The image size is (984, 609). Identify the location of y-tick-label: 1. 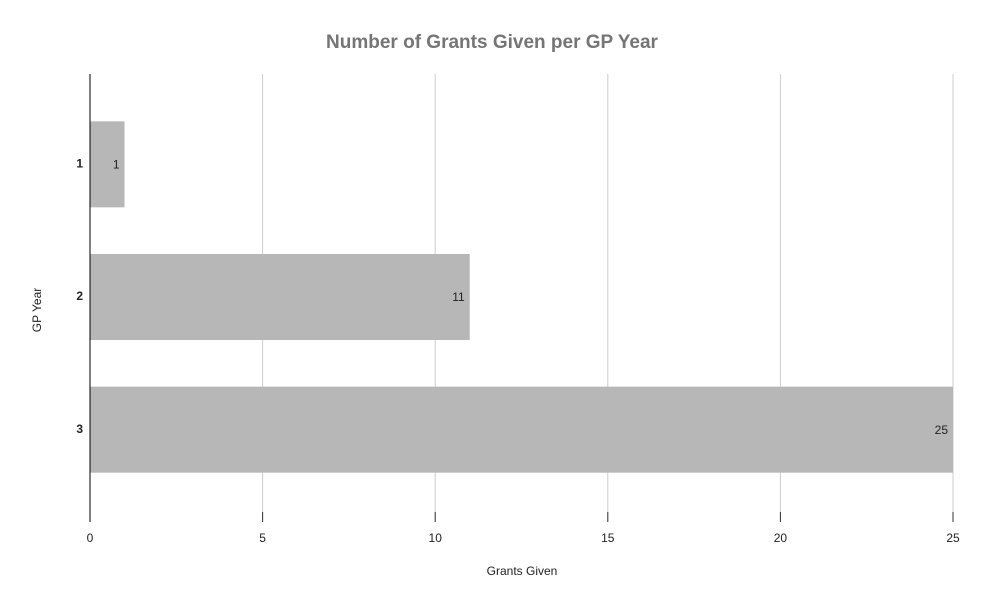
(79, 164).